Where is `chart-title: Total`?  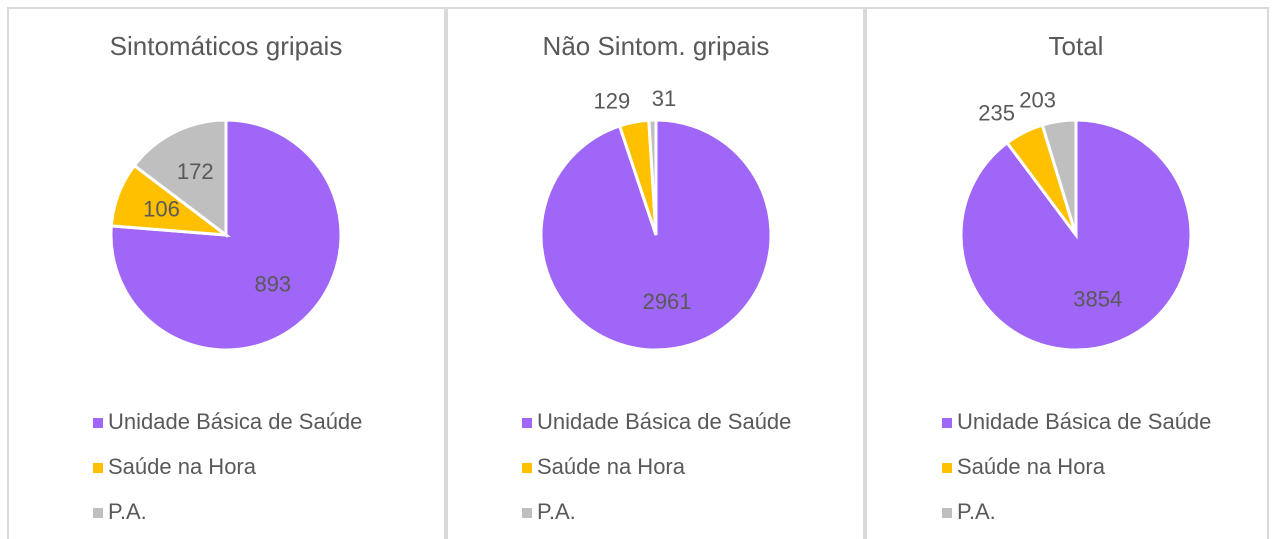
chart-title: Total is located at coordinates (1076, 46).